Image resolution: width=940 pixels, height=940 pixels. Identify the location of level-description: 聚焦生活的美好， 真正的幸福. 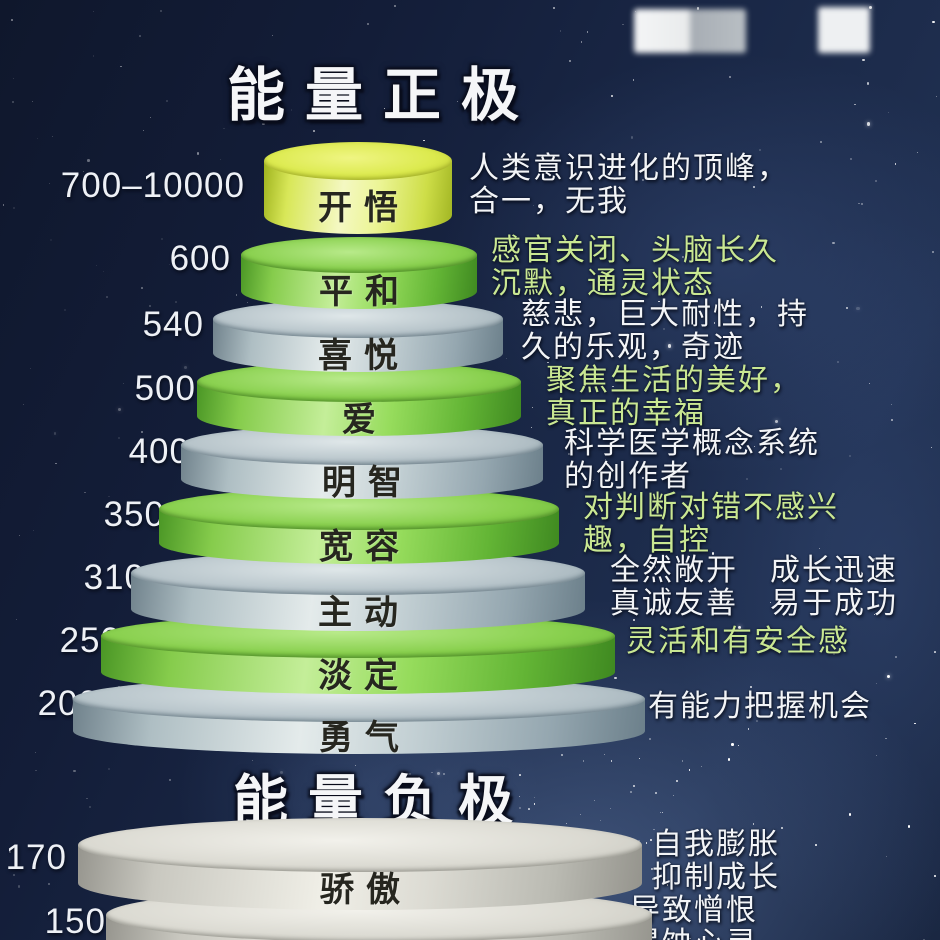
(674, 397).